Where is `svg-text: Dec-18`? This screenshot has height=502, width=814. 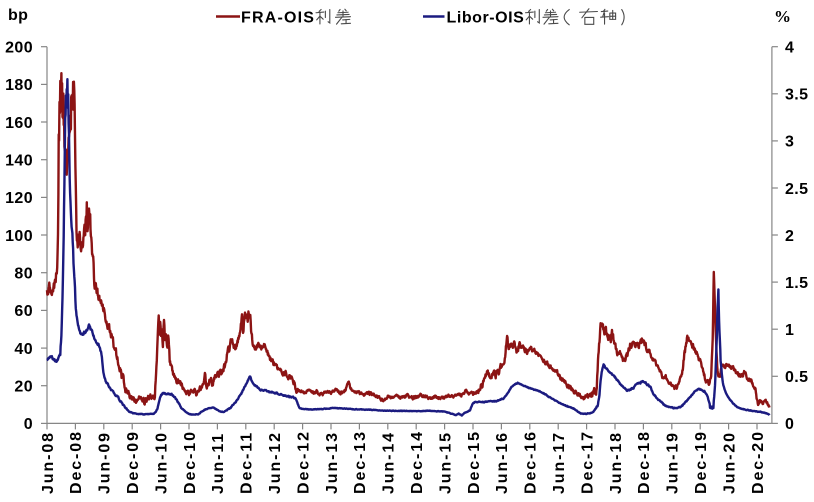 svg-text: Dec-18 is located at coordinates (644, 462).